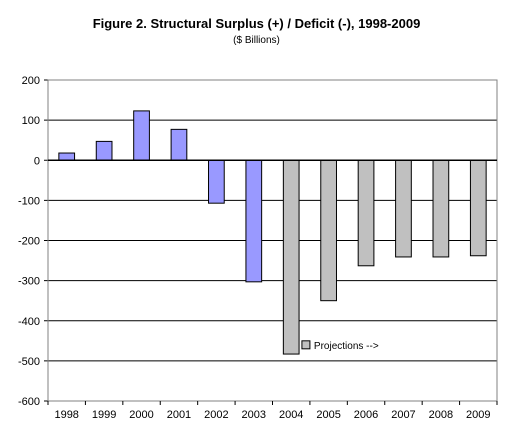  Describe the element at coordinates (346, 346) in the screenshot. I see `projection-annotation: Projections -->` at that location.